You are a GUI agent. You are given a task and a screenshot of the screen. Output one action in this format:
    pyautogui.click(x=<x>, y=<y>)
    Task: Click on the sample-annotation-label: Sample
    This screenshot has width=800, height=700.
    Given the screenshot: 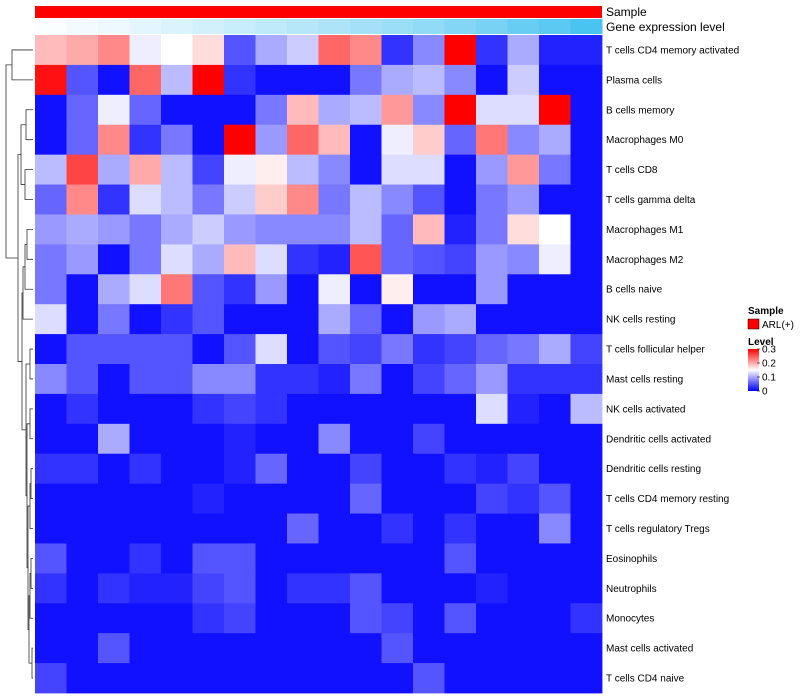 What is the action you would take?
    pyautogui.click(x=626, y=12)
    